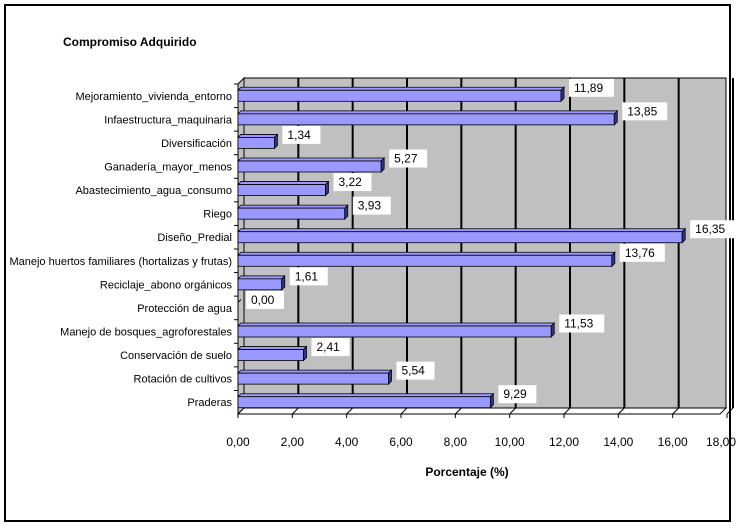 This screenshot has height=528, width=737. Describe the element at coordinates (588, 88) in the screenshot. I see `data-label: 11,89` at that location.